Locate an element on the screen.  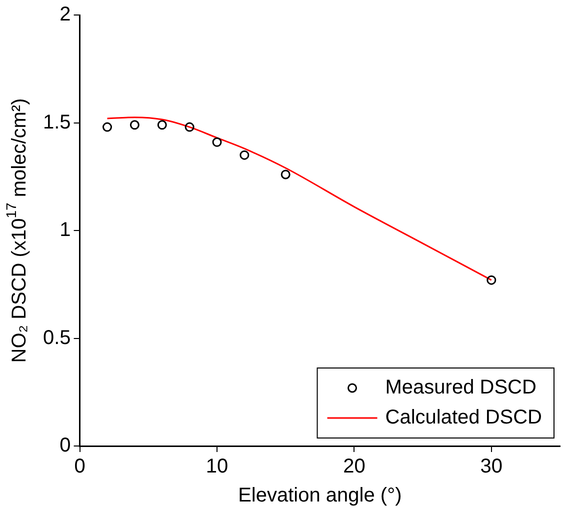
y-axis-title: NO₂ DSCD (x1017 molec/cm²) is located at coordinates (16, 230).